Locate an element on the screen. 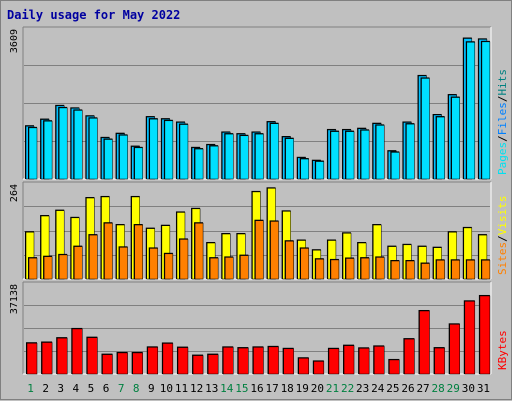 This screenshot has width=512, height=401. day-label-18: 18 is located at coordinates (287, 388).